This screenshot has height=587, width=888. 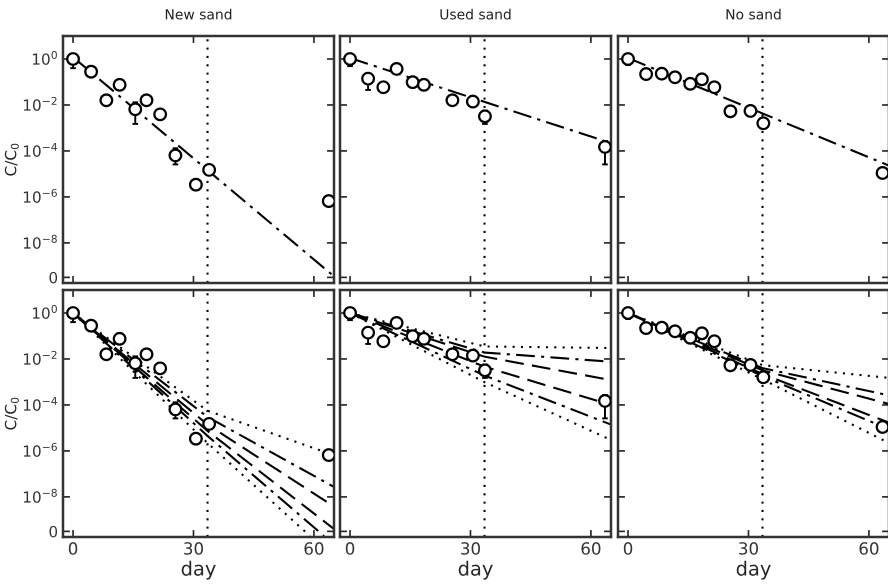 I want to click on chart-title: New sand, so click(x=199, y=14).